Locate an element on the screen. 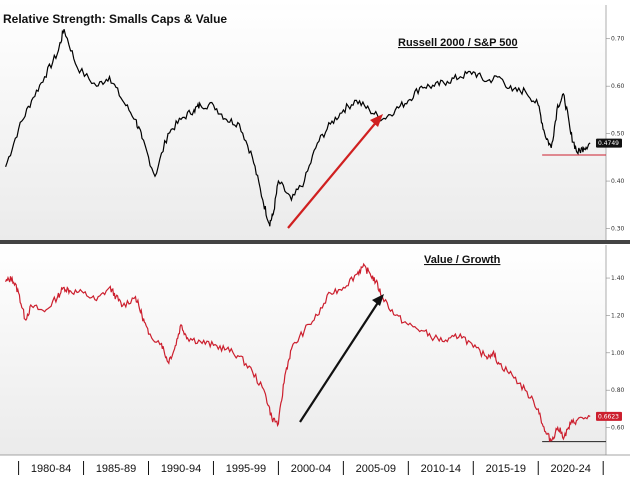 This screenshot has height=484, width=630. top-y-axis-ticks: 0.70 0.60 0.50 0.40 0.30 is located at coordinates (615, 134).